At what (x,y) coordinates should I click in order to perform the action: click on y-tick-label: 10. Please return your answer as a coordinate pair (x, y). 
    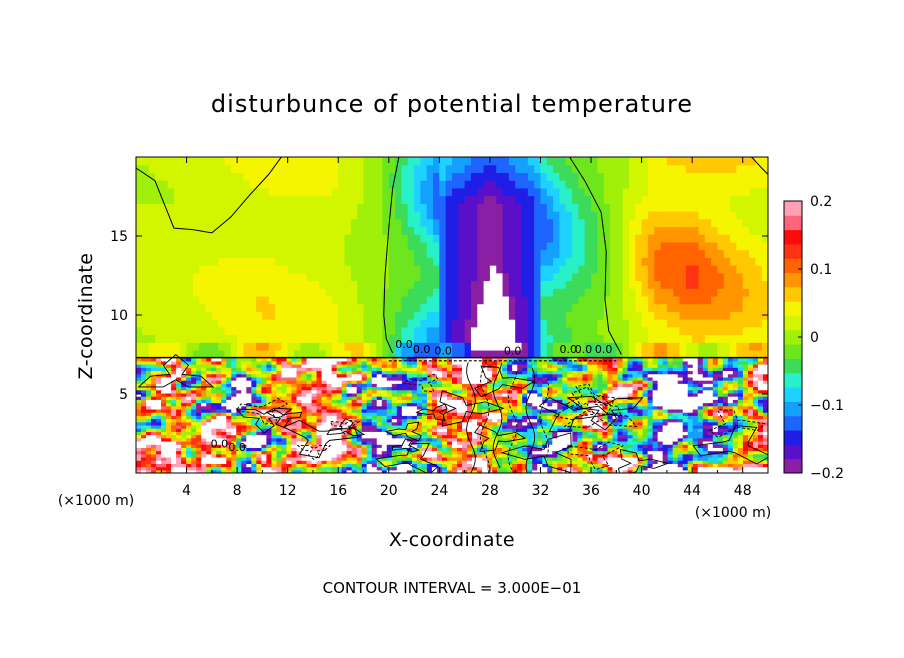
    Looking at the image, I should click on (119, 316).